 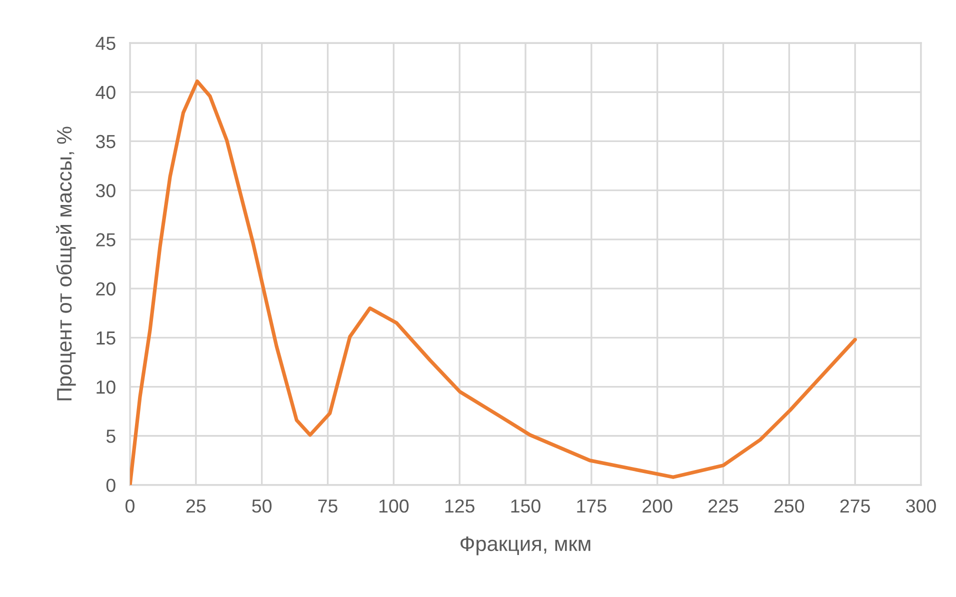 I want to click on y-tick-label: 35, so click(x=106, y=141).